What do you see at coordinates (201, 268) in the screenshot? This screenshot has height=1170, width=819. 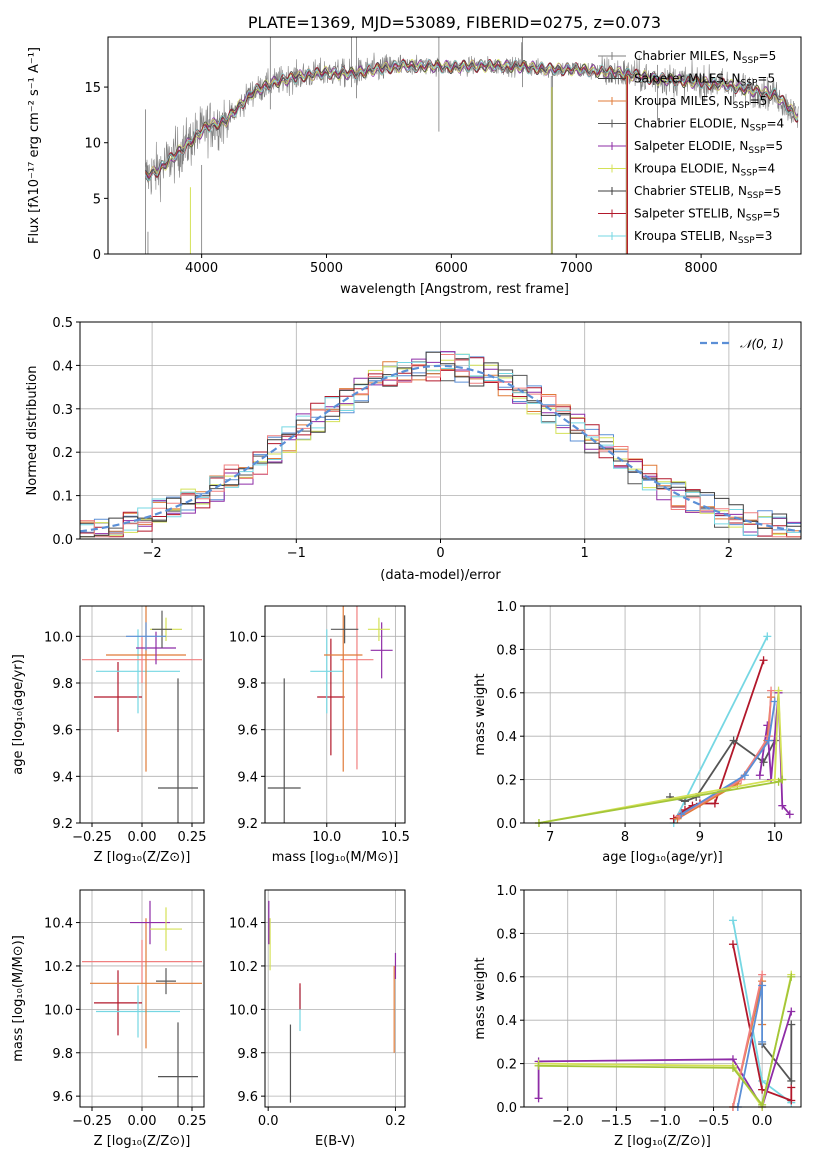 I see `x-tick-label: 4000` at bounding box center [201, 268].